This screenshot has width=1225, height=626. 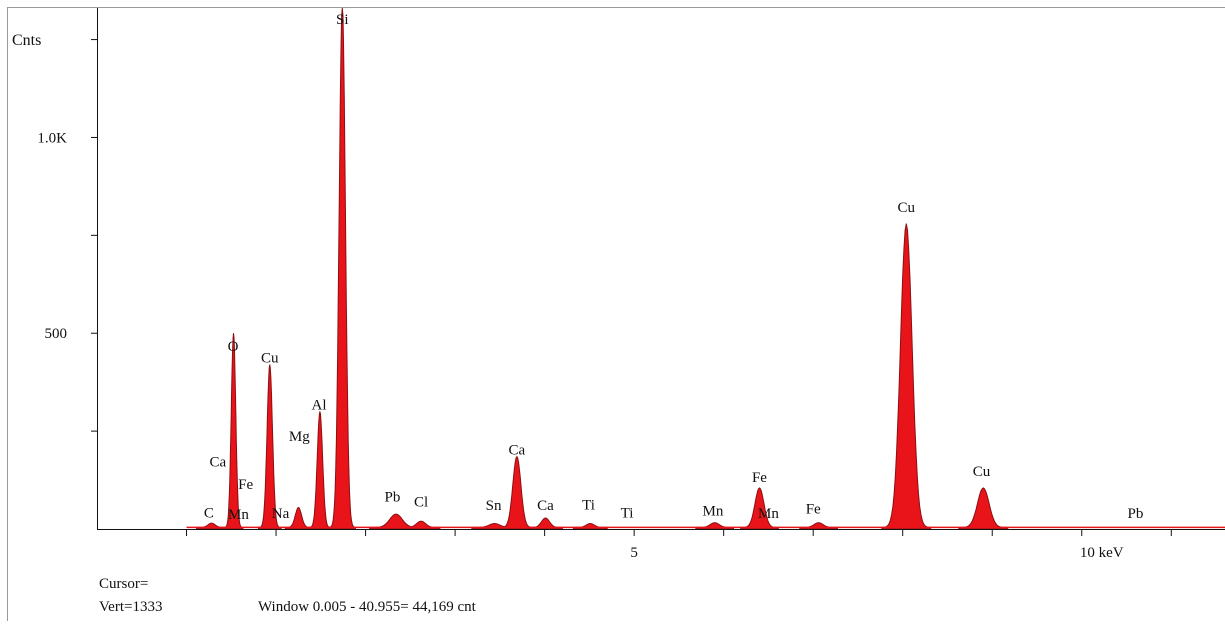 I want to click on peak-label-mn-19: Mn, so click(x=768, y=514).